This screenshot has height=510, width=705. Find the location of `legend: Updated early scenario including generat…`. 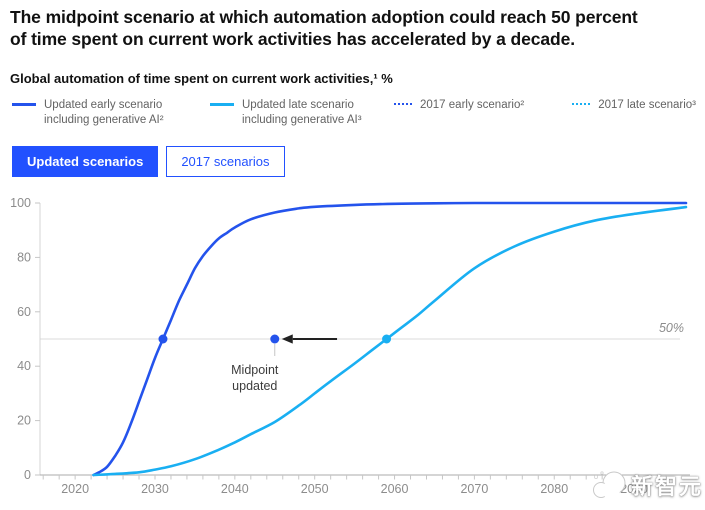

legend: Updated early scenario including generat… is located at coordinates (354, 113).